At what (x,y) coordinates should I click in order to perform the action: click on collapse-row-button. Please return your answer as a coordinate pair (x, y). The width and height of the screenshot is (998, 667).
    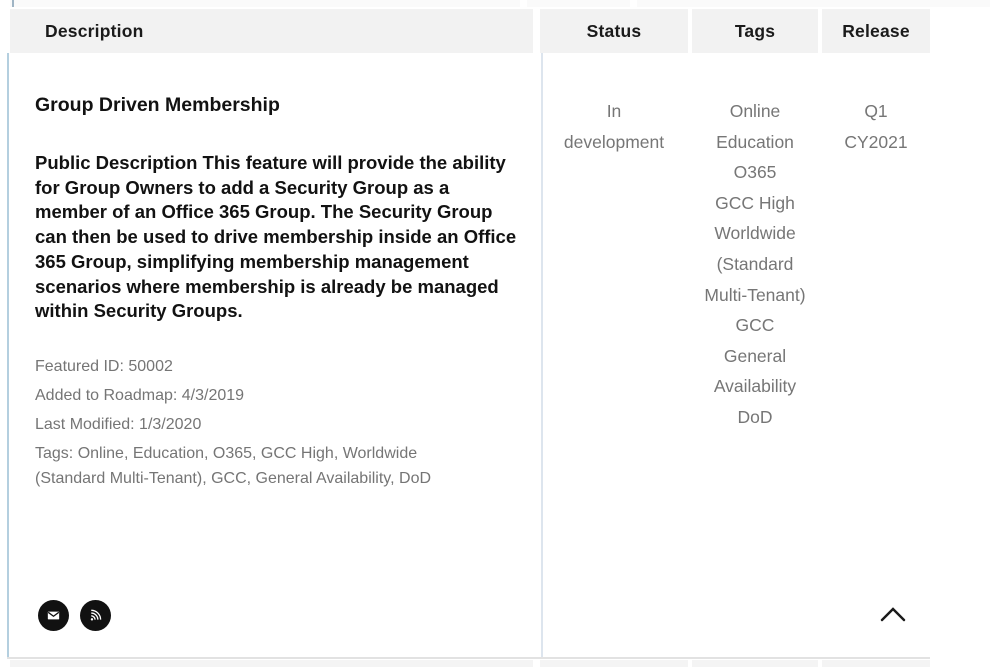
    Looking at the image, I should click on (893, 615).